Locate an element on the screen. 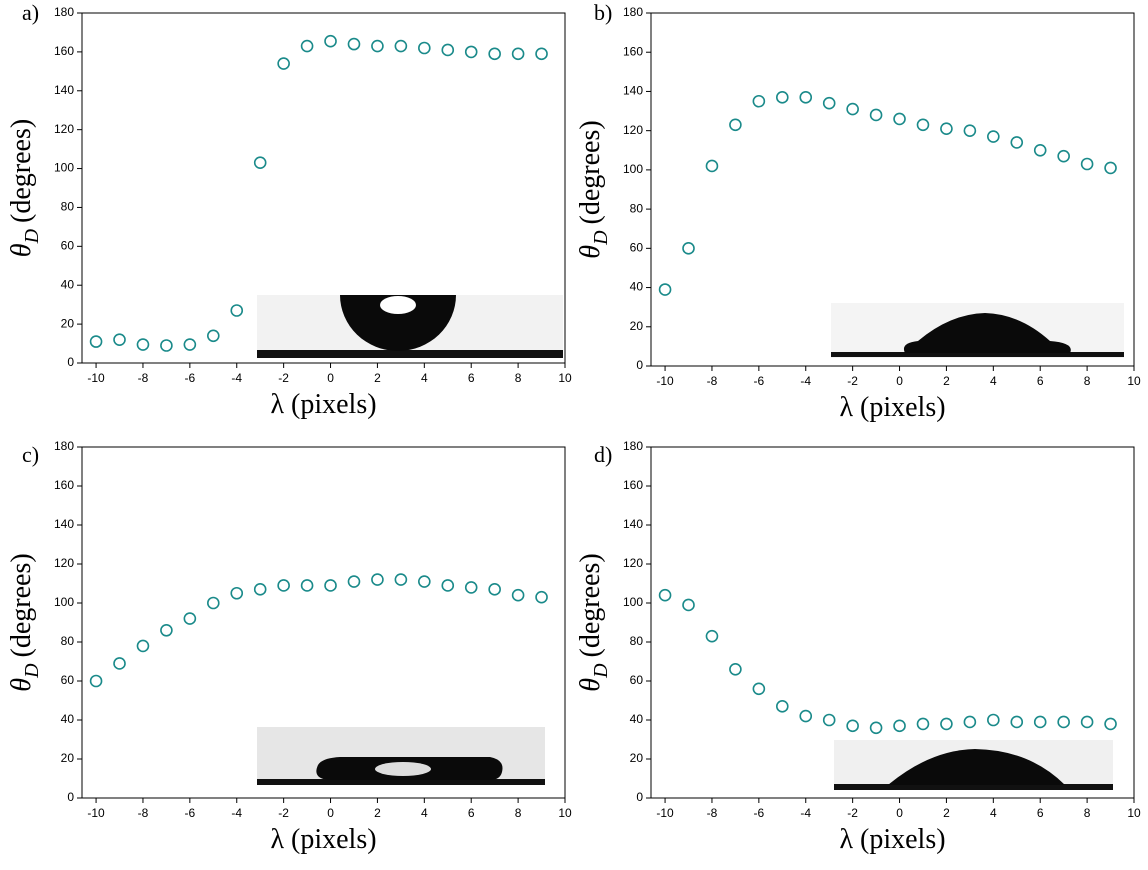 Image resolution: width=1148 pixels, height=870 pixels. x-tick-label: 10 is located at coordinates (565, 378).